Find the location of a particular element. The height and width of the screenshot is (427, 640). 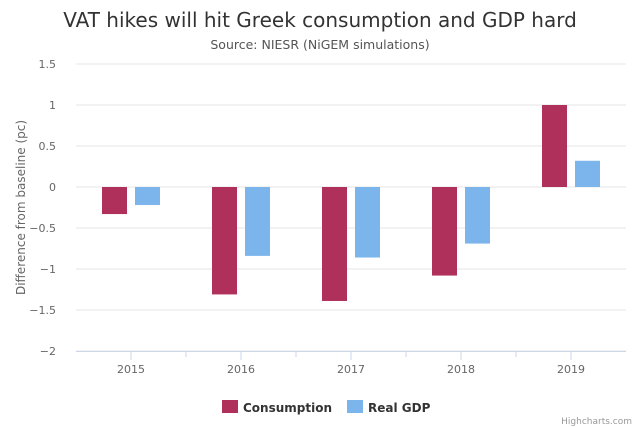

y-tick-label: −2 is located at coordinates (48, 351).